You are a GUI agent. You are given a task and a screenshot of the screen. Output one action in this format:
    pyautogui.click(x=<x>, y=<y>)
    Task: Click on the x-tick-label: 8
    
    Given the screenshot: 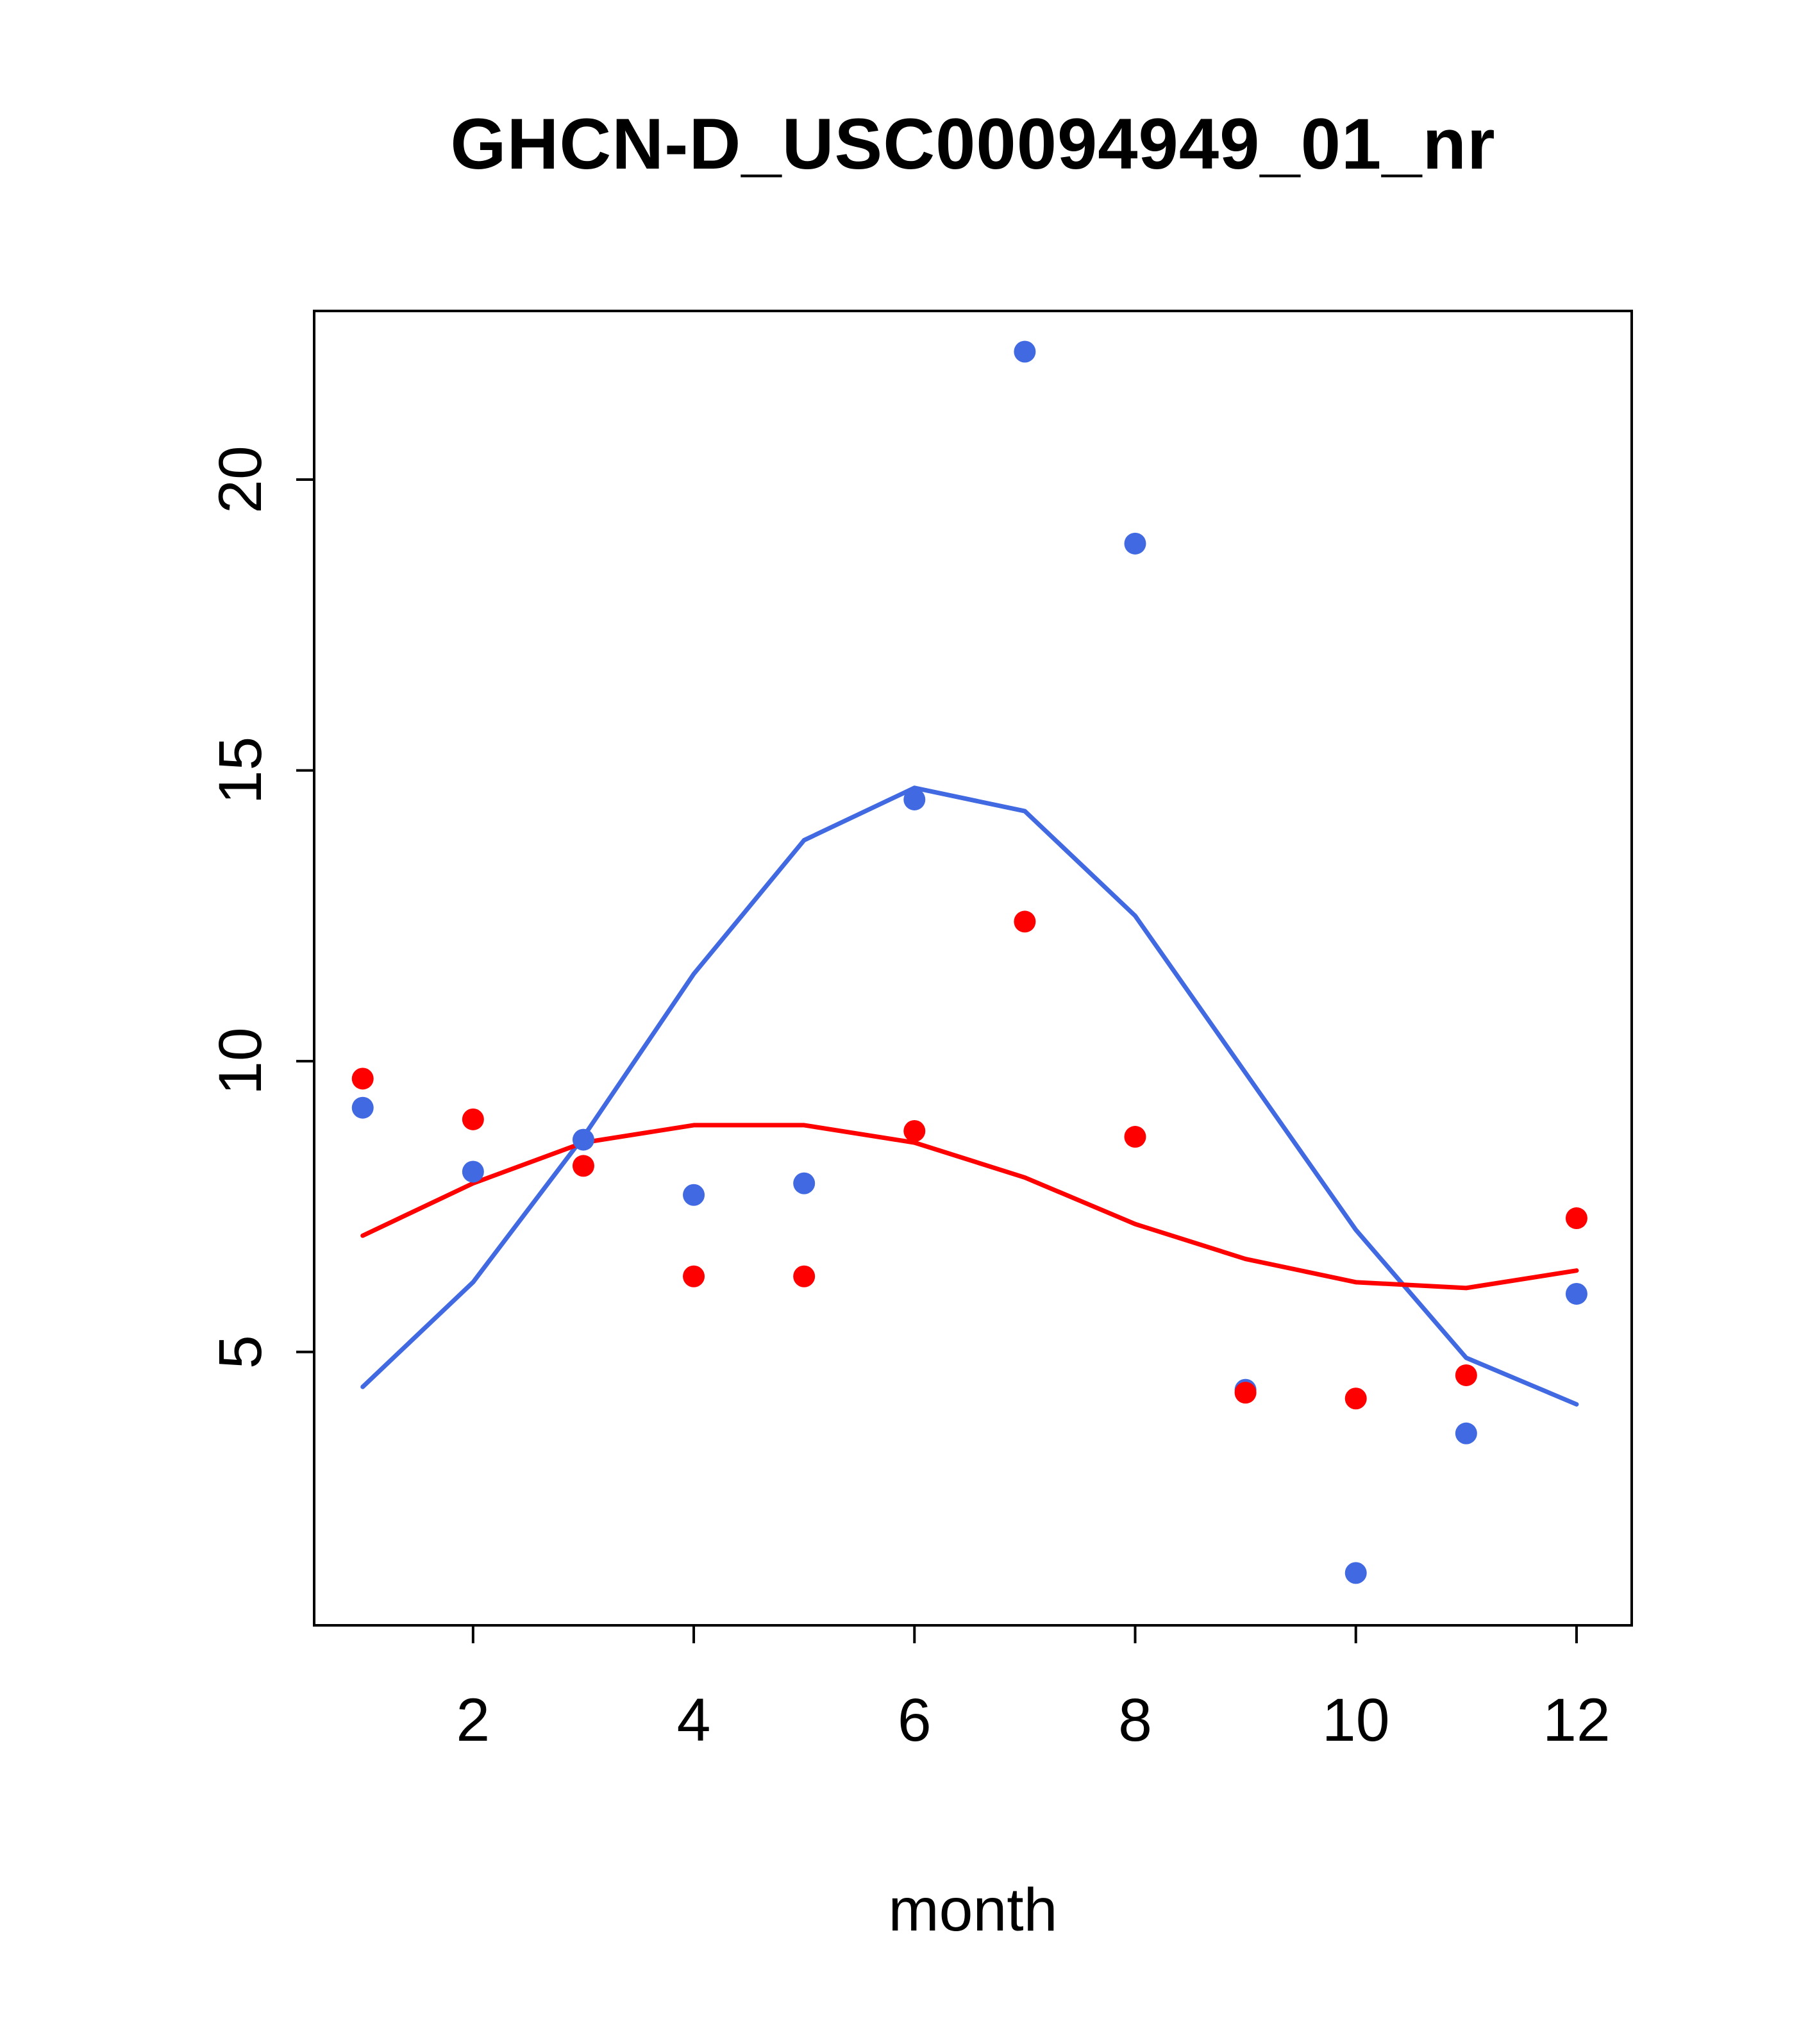 What is the action you would take?
    pyautogui.click(x=1135, y=1720)
    